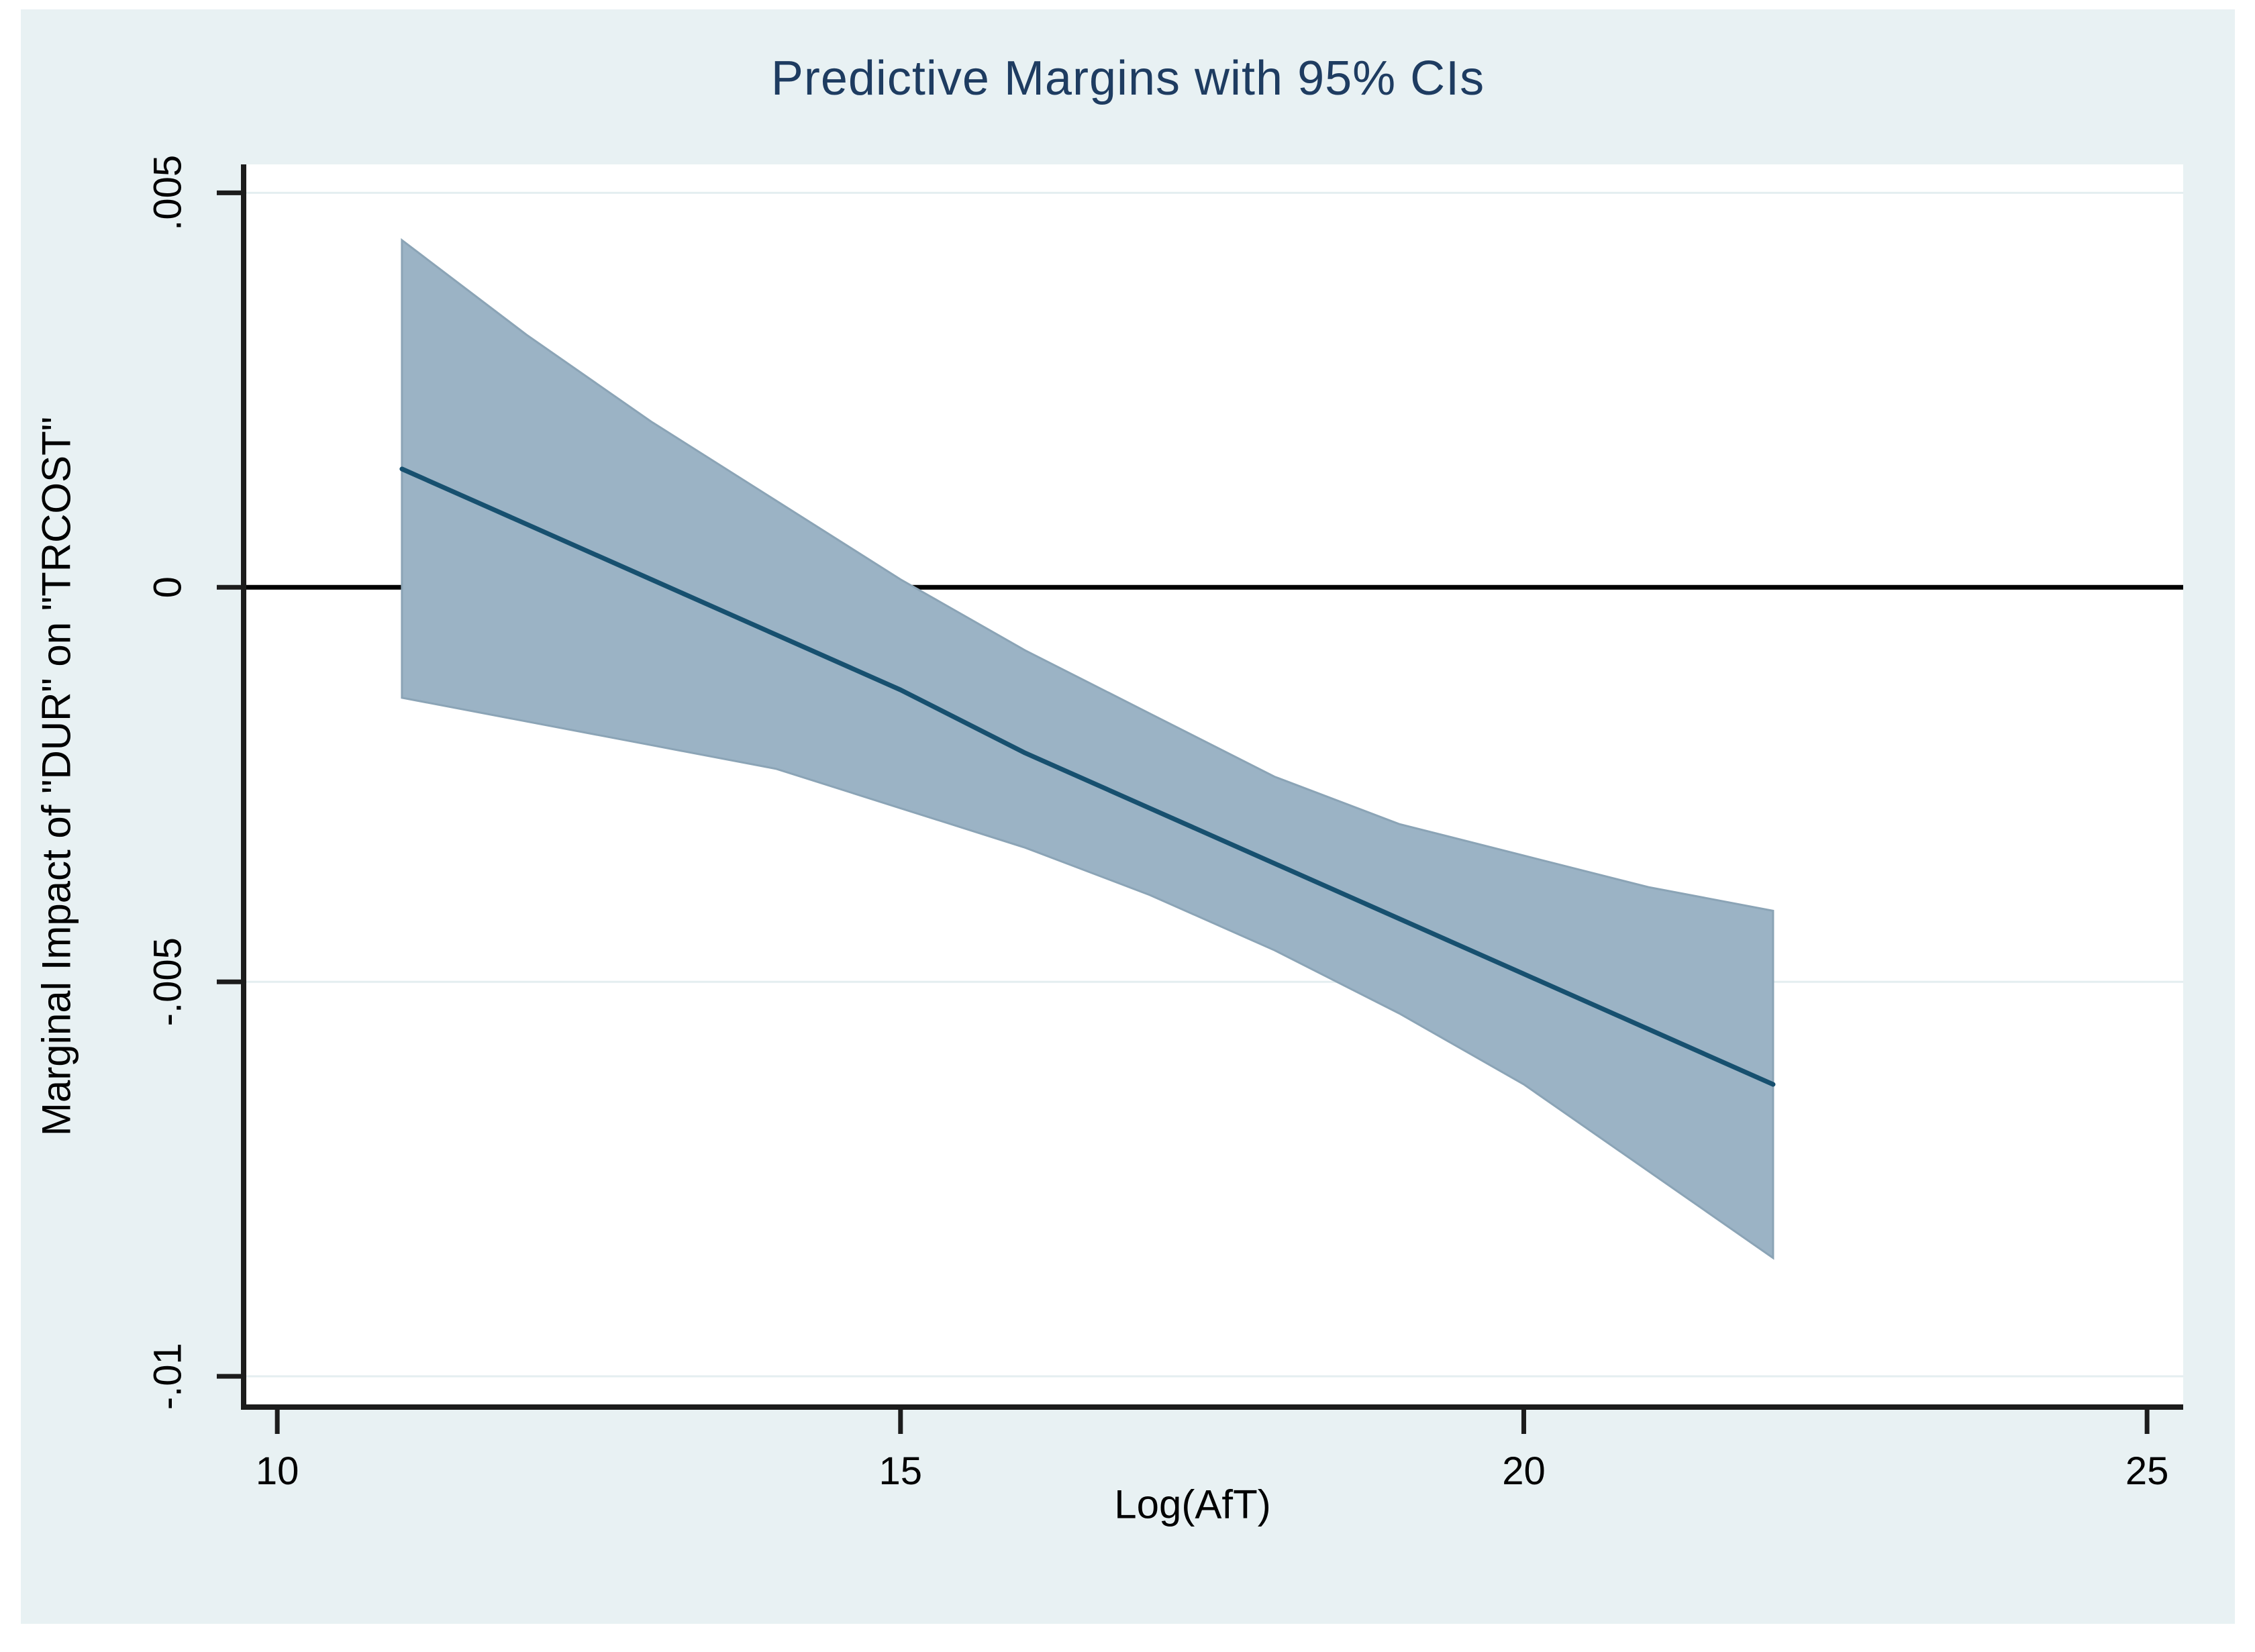 The height and width of the screenshot is (1652, 2255). Describe the element at coordinates (168, 981) in the screenshot. I see `y-tick-label-2: -.005` at that location.